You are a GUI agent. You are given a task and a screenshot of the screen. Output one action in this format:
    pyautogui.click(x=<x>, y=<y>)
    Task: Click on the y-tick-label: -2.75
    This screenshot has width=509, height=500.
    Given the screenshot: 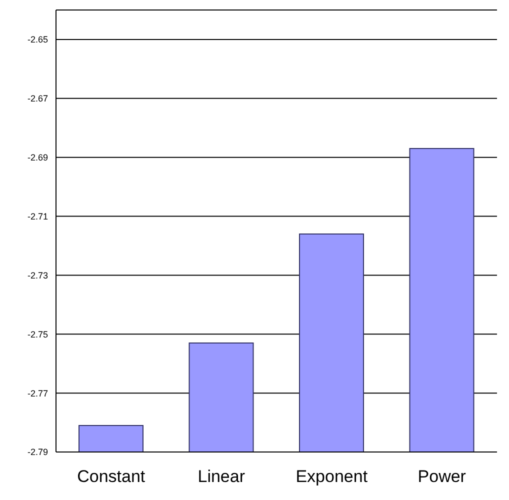 What is the action you would take?
    pyautogui.click(x=37, y=334)
    